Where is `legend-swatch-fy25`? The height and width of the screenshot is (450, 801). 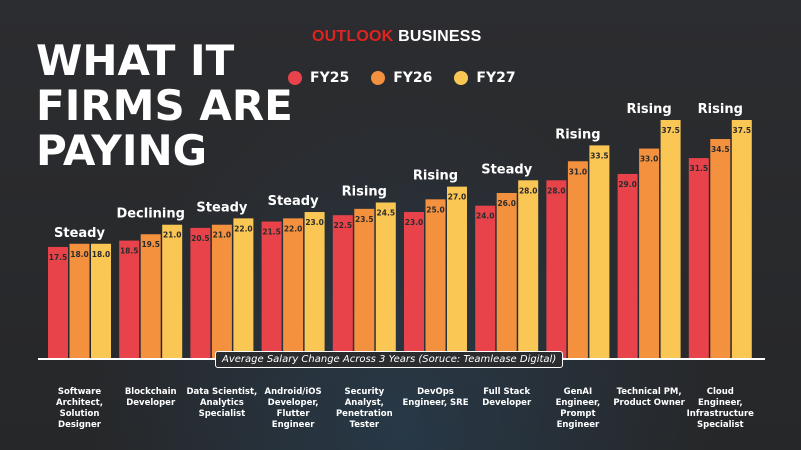 legend-swatch-fy25 is located at coordinates (295, 78).